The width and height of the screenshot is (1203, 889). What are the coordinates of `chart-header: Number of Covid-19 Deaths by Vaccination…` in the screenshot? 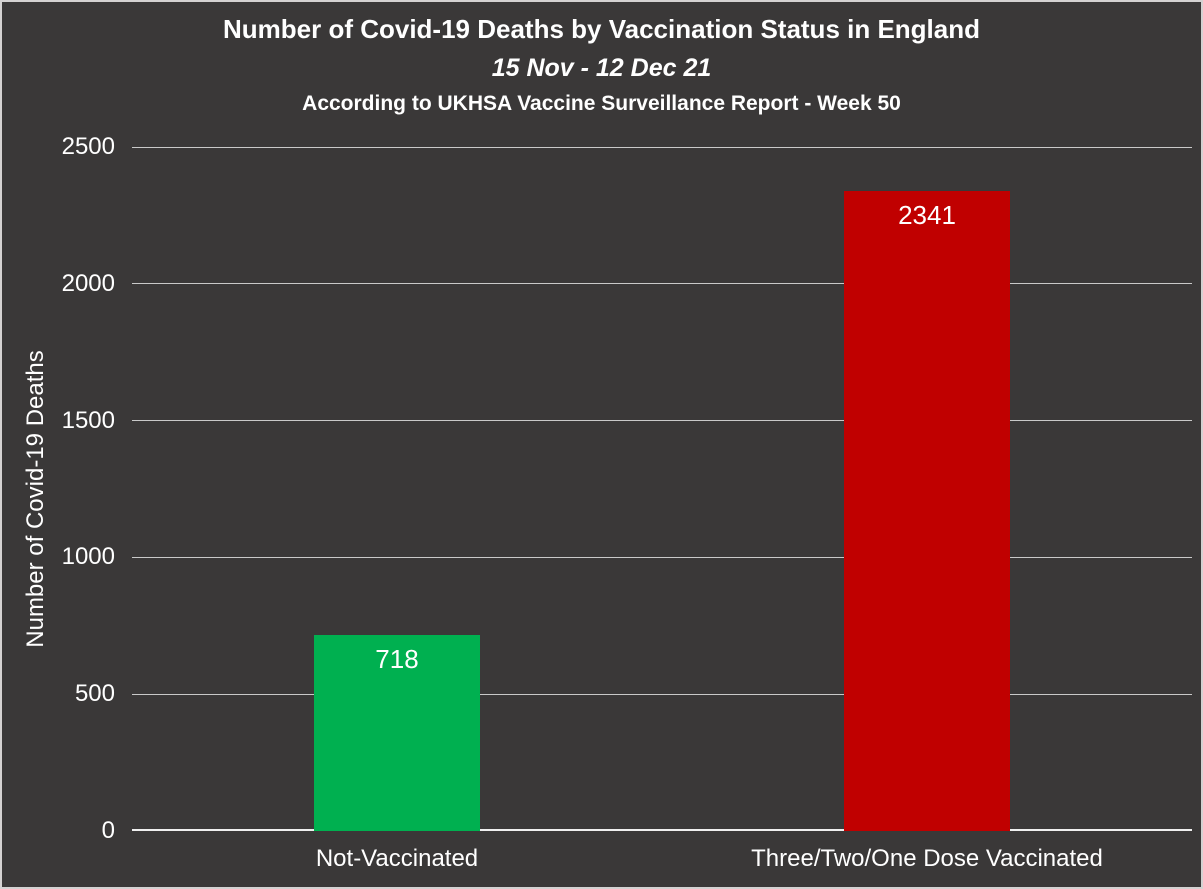 It's located at (601, 59).